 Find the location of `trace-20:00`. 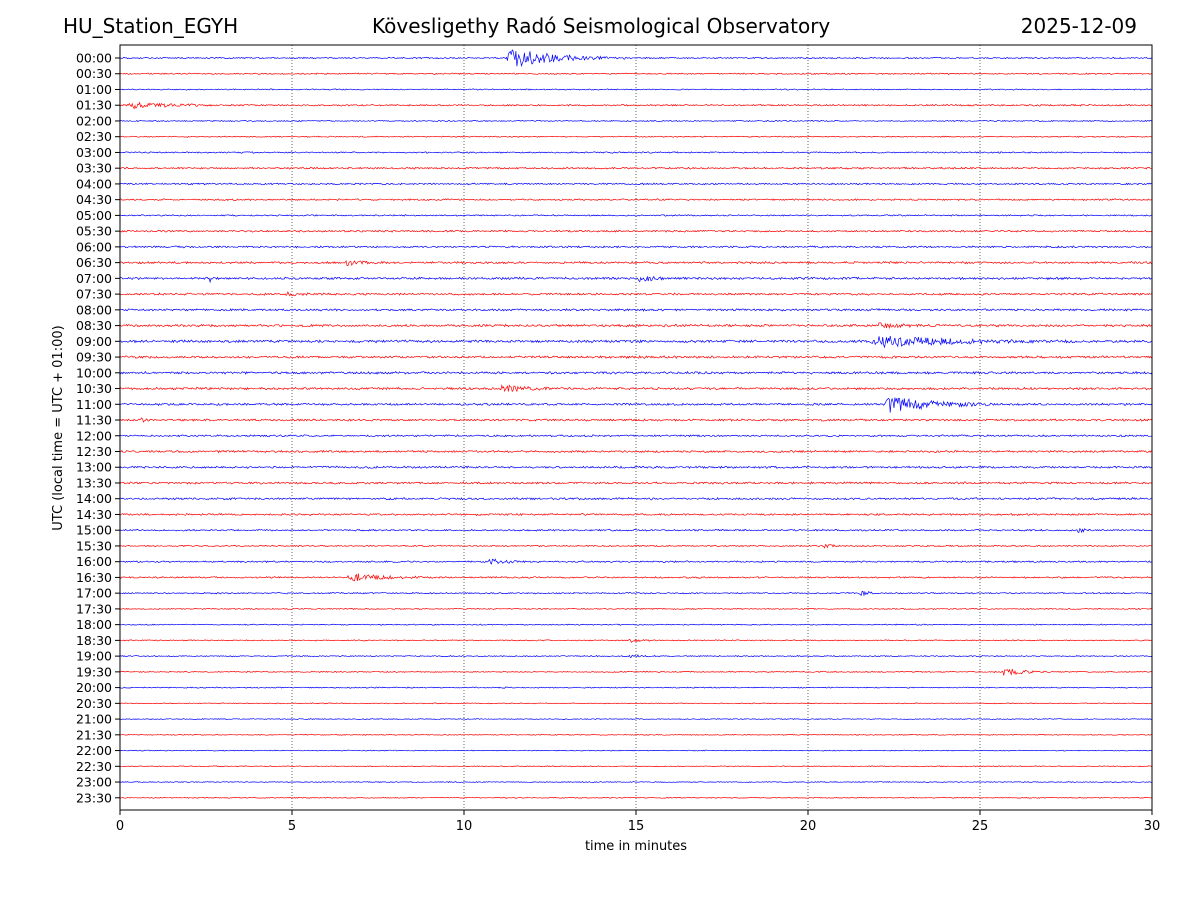

trace-20:00 is located at coordinates (636, 687).